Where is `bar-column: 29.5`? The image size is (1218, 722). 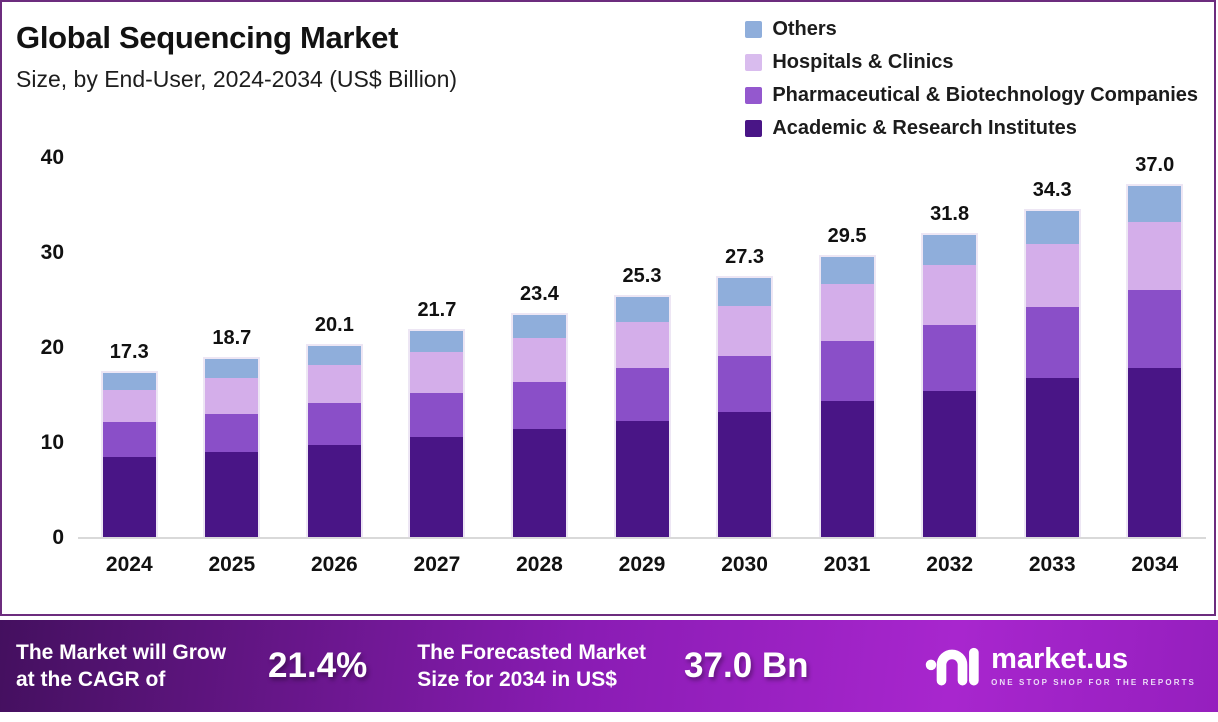
bar-column: 29.5 is located at coordinates (847, 348).